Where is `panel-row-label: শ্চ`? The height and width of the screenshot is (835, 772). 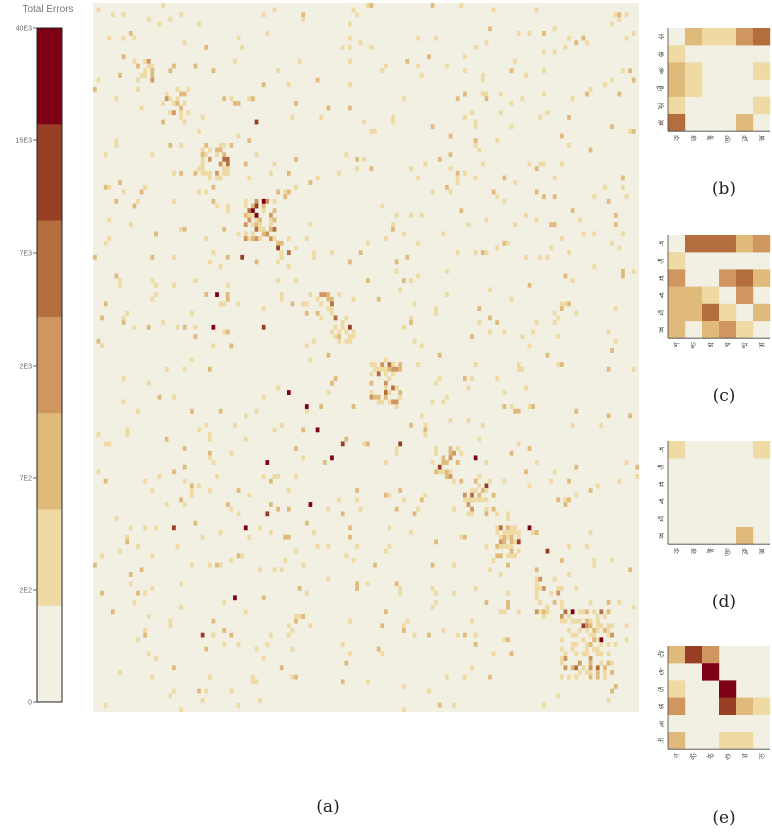 panel-row-label: শ্চ is located at coordinates (661, 467).